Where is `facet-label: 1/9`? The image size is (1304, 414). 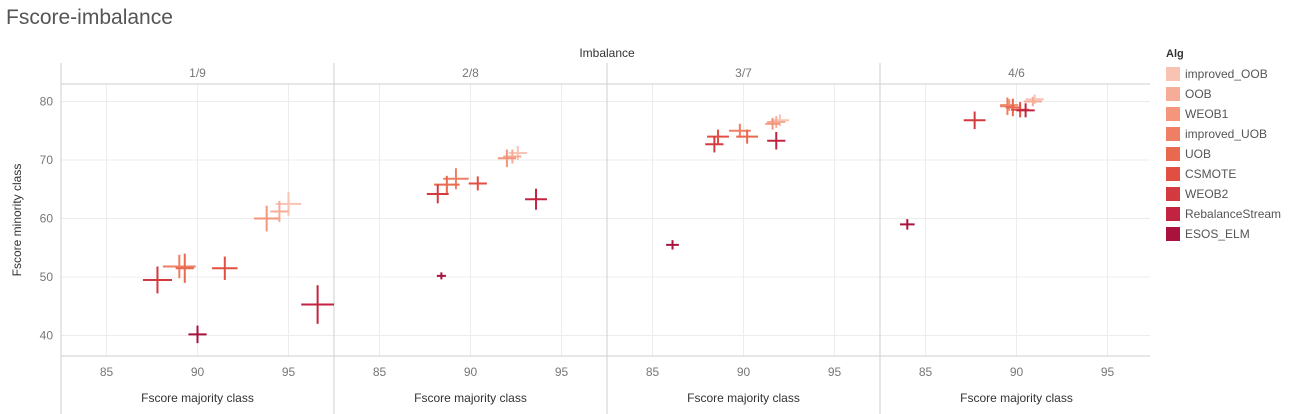 facet-label: 1/9 is located at coordinates (197, 73).